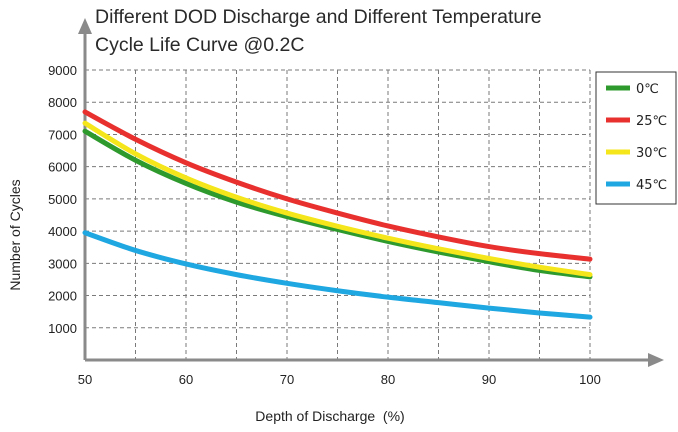 The image size is (678, 432). Describe the element at coordinates (489, 379) in the screenshot. I see `x-tick-label: 90` at that location.